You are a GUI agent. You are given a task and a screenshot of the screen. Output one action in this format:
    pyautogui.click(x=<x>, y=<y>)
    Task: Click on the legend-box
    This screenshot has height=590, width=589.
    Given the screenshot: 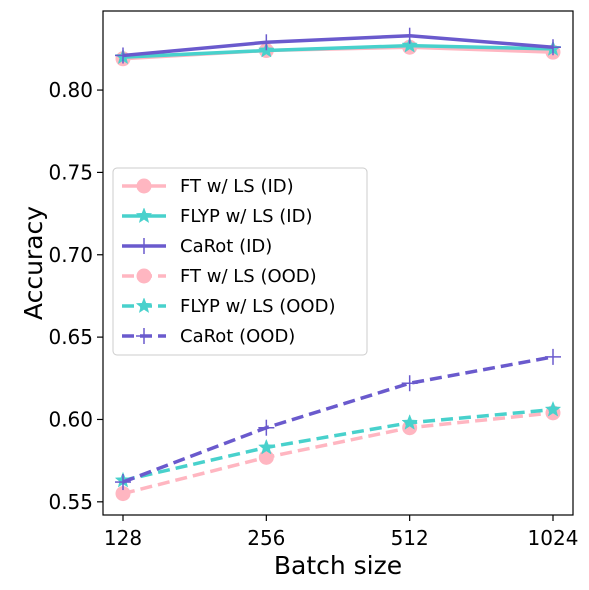 What is the action you would take?
    pyautogui.click(x=240, y=261)
    